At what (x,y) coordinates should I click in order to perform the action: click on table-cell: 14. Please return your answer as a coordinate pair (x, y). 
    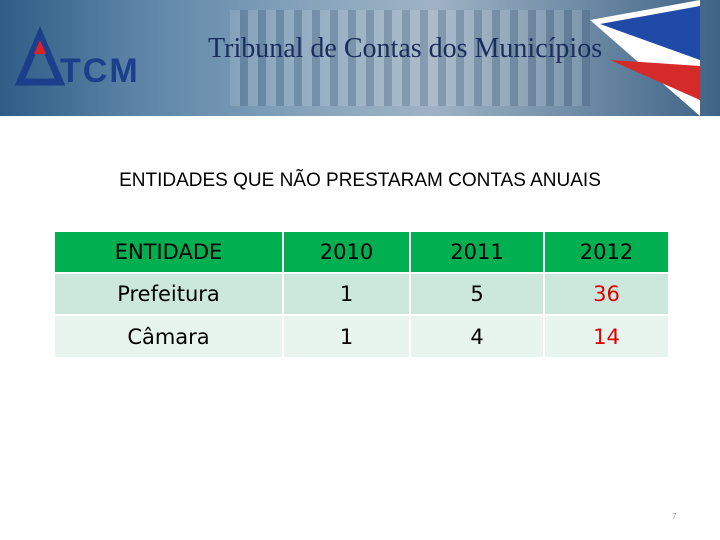
    Looking at the image, I should click on (605, 335).